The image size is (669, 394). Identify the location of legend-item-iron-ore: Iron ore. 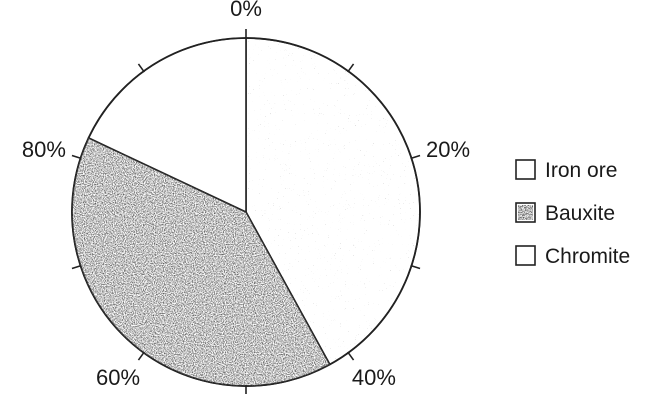
(566, 170).